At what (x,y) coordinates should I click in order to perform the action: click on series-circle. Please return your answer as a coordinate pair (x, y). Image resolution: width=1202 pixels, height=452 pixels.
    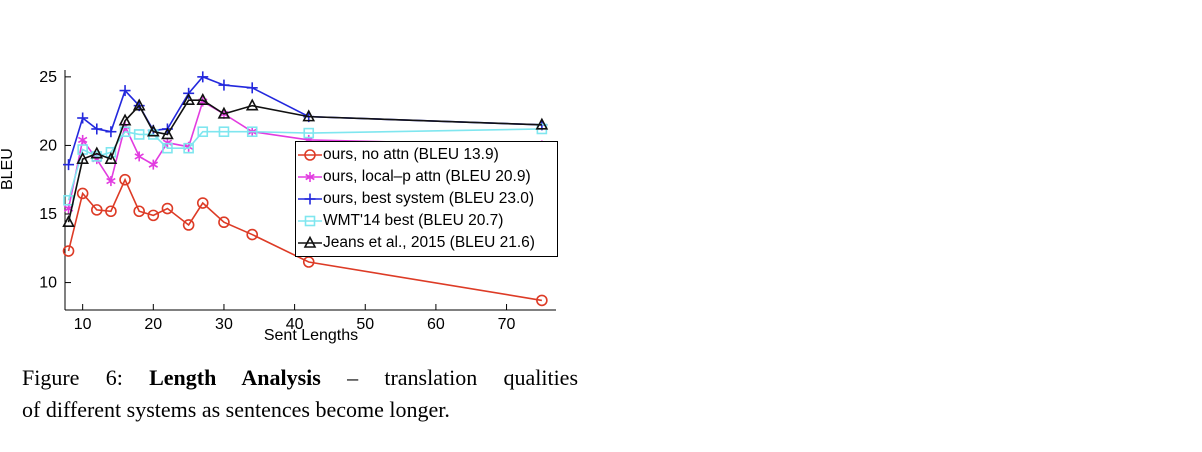
    Looking at the image, I should click on (305, 240).